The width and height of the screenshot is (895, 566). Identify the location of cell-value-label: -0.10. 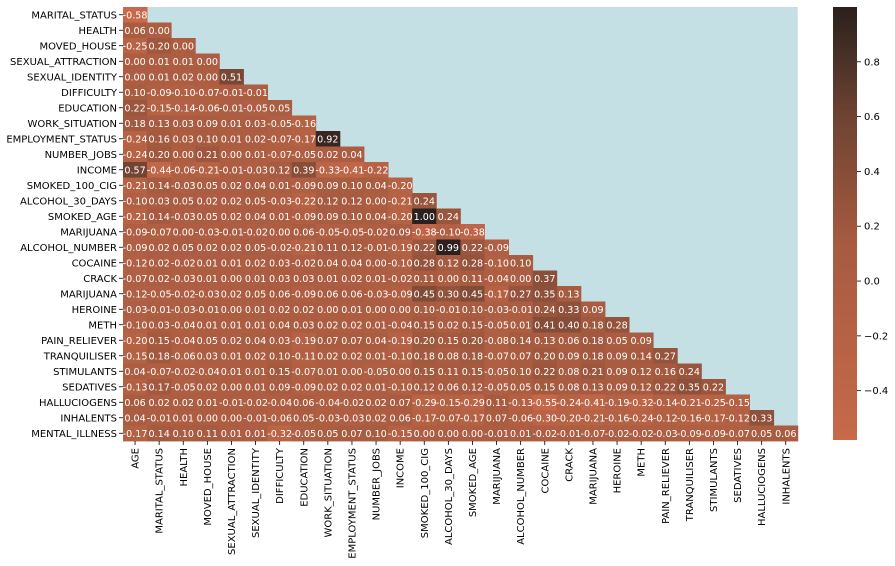
(496, 263).